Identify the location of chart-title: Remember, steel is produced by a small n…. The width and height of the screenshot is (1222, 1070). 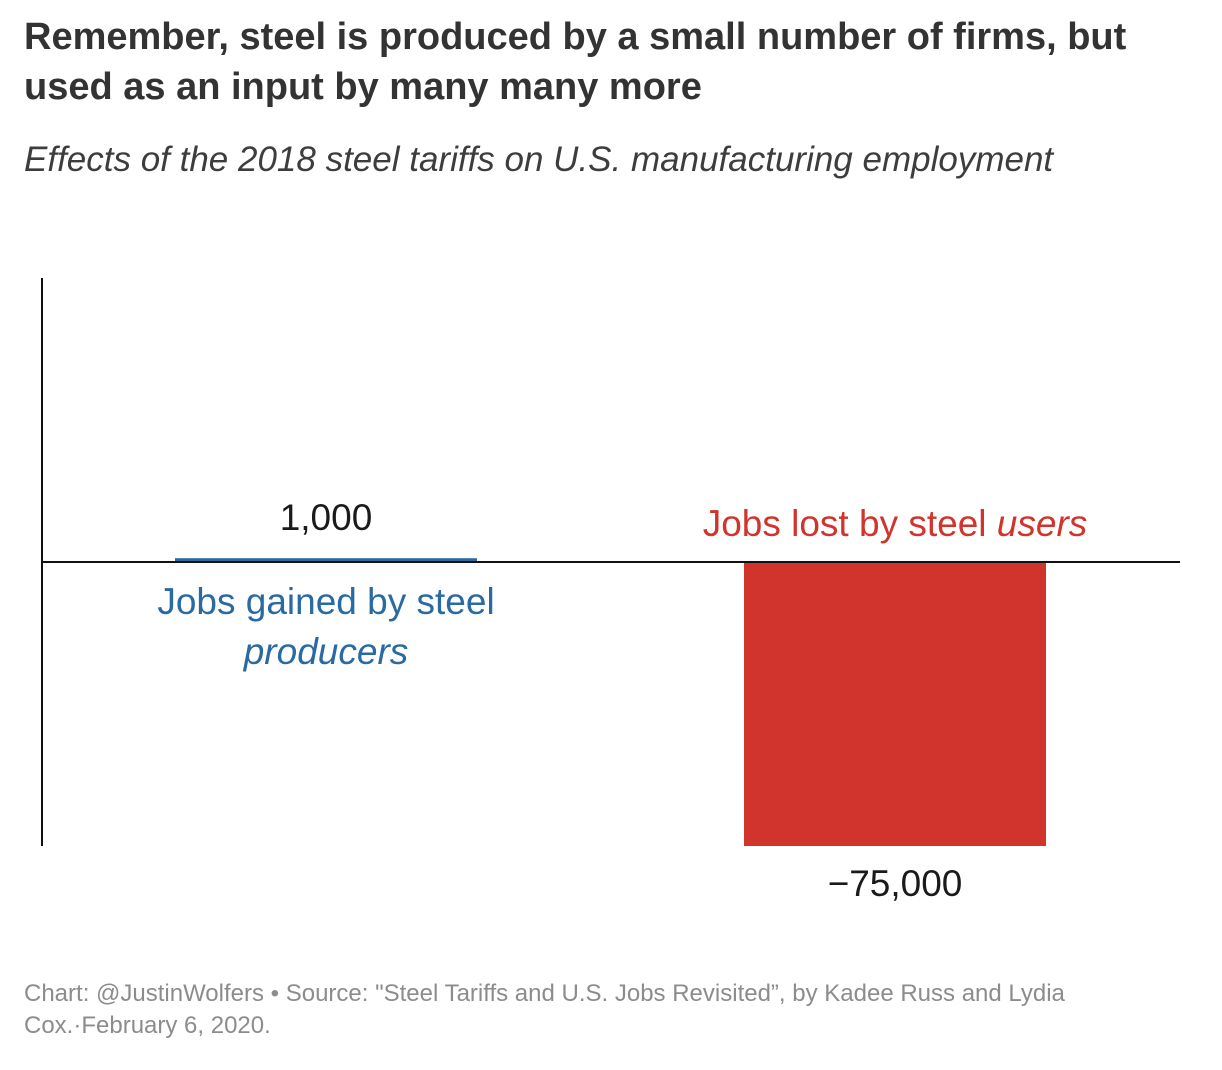
(575, 62).